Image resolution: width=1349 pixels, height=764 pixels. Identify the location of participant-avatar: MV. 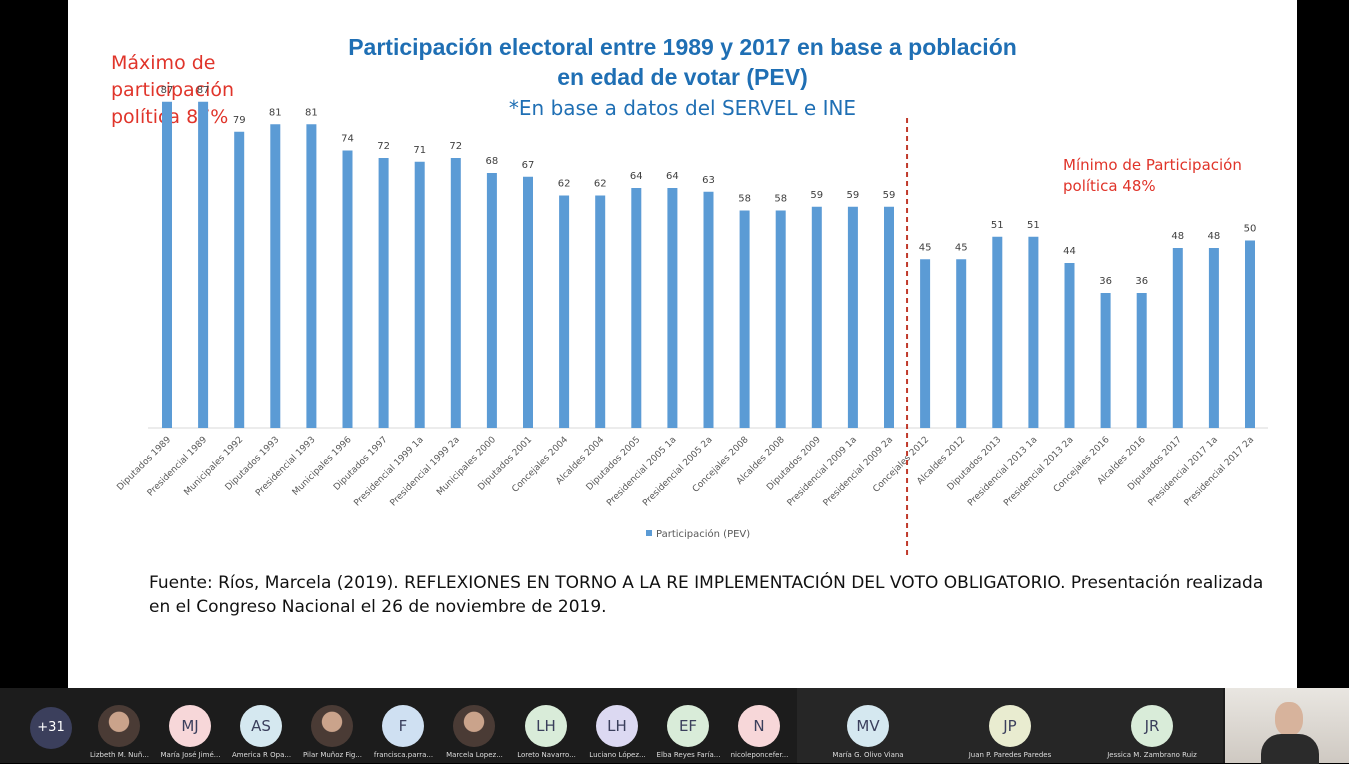
(868, 726).